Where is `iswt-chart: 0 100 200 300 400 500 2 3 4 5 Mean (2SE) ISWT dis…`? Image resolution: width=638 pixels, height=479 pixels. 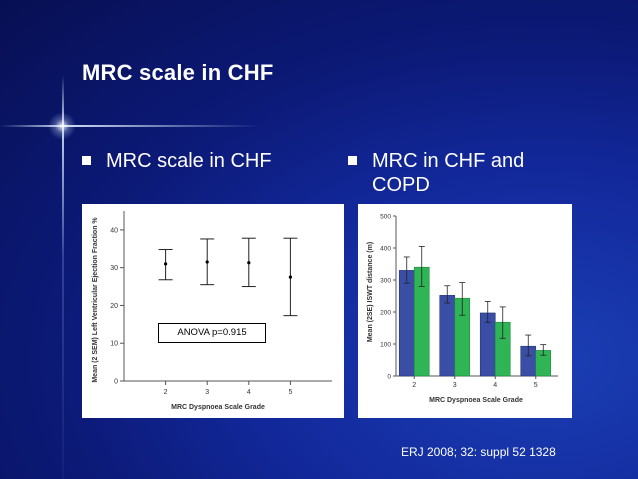
iswt-chart: 0 100 200 300 400 500 2 3 4 5 Mean (2SE) ISWT dis… is located at coordinates (462, 309).